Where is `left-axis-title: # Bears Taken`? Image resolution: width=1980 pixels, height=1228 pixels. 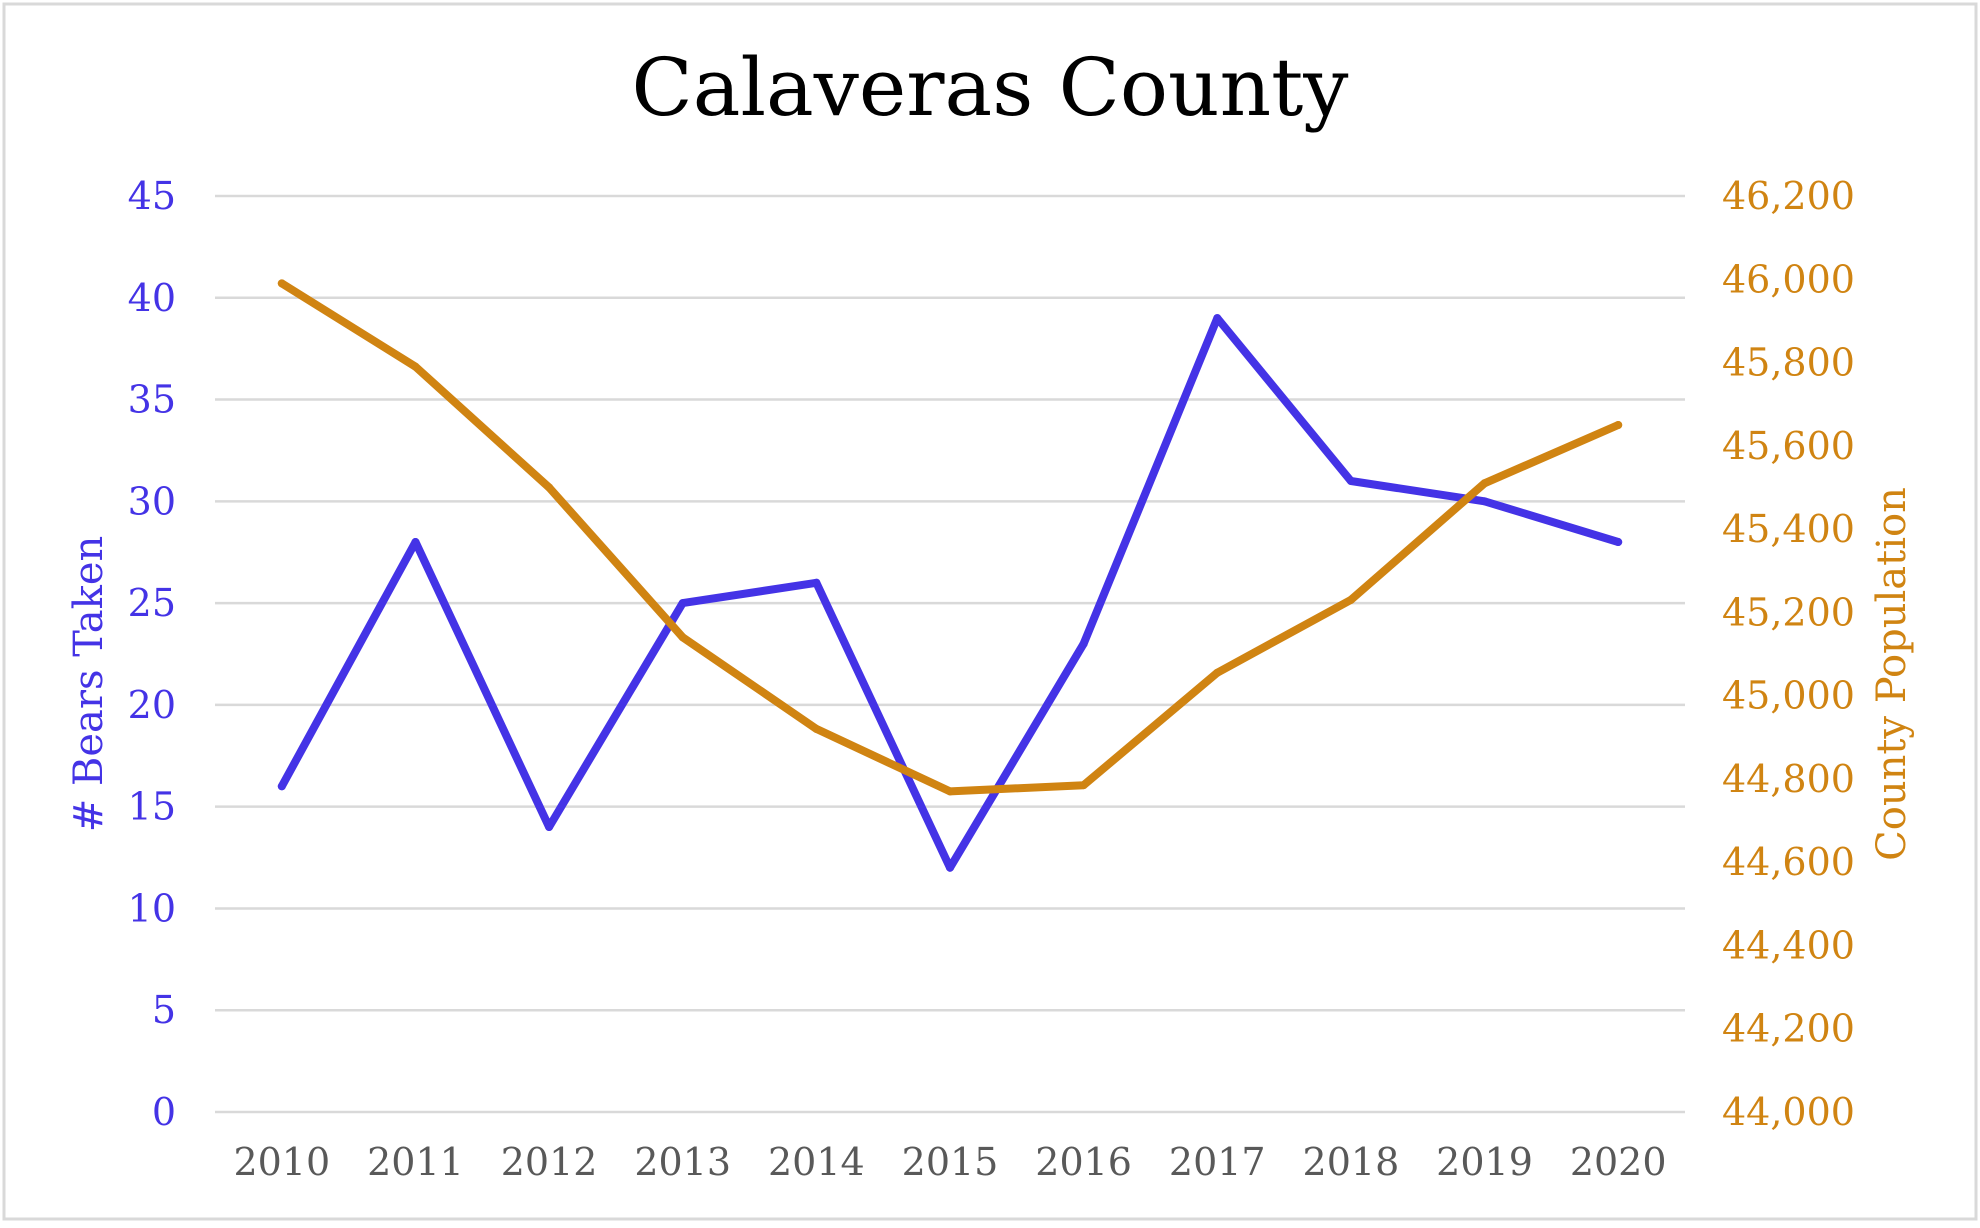 left-axis-title: # Bears Taken is located at coordinates (89, 684).